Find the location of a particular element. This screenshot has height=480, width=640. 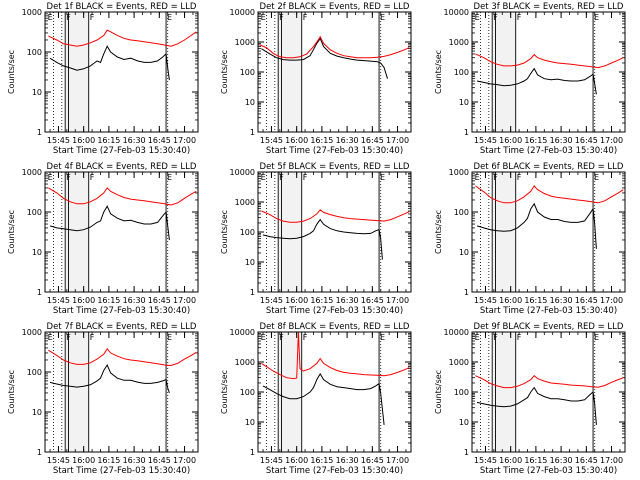

panel-title: Det 6f BLACK = Events, RED = LLD is located at coordinates (549, 167).